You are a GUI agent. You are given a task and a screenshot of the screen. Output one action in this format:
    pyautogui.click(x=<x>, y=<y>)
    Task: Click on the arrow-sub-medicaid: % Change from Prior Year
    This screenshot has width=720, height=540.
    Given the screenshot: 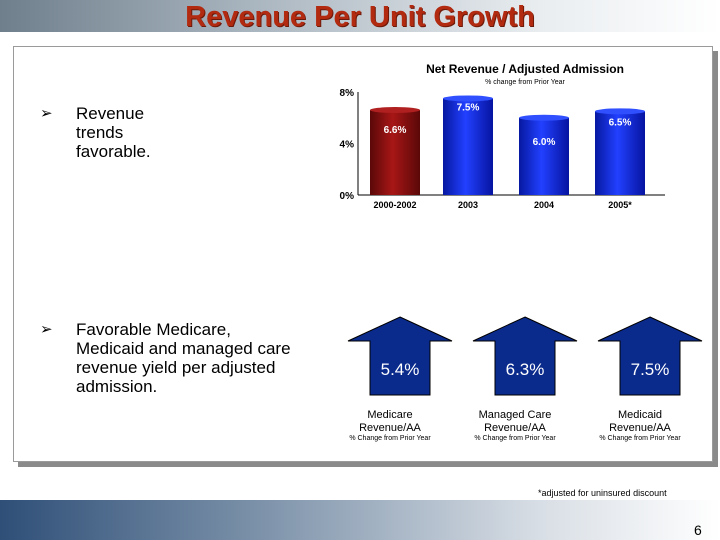 What is the action you would take?
    pyautogui.click(x=640, y=438)
    